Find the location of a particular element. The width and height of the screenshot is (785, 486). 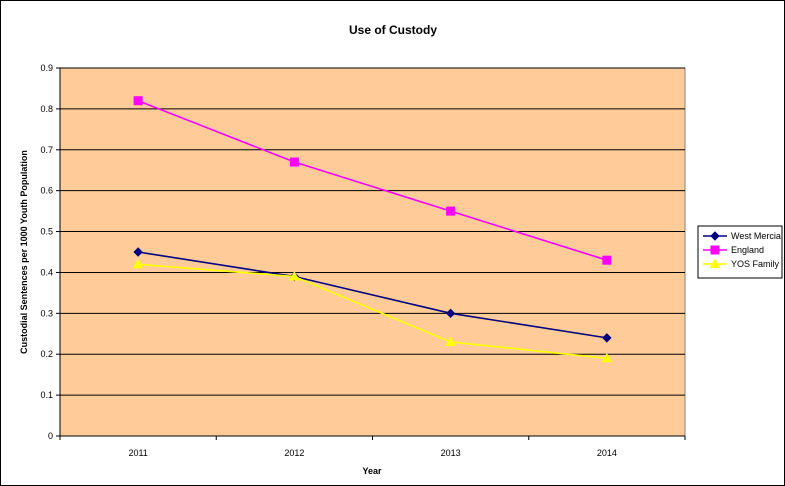

legend-item: YOS Family is located at coordinates (741, 263).